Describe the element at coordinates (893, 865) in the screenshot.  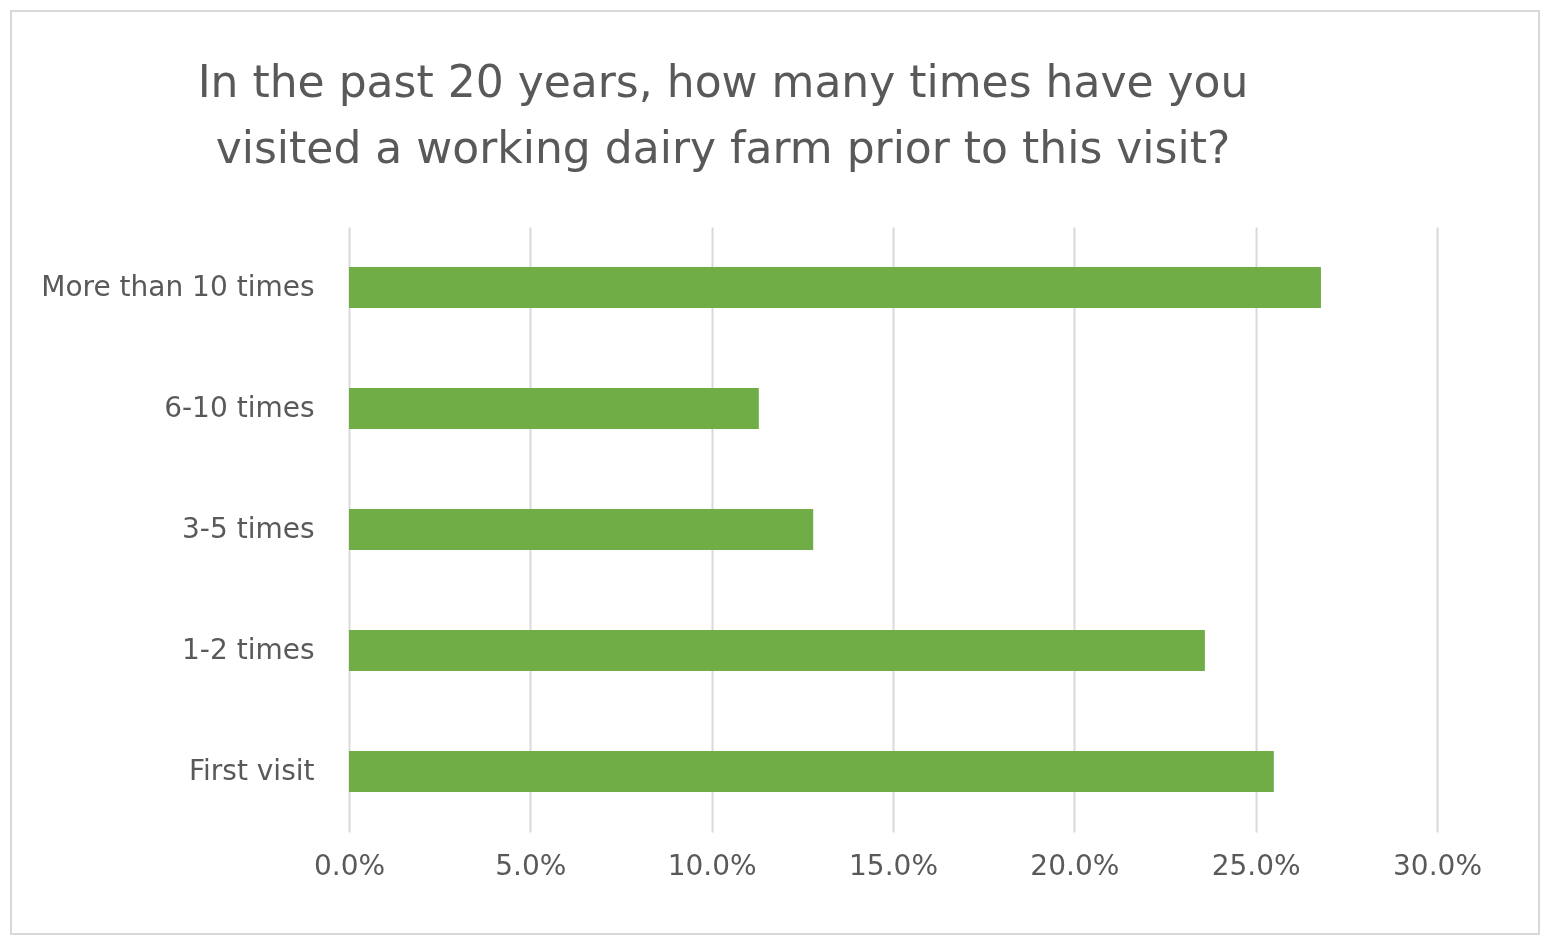
I see `x-tick-label: 15.0%` at that location.